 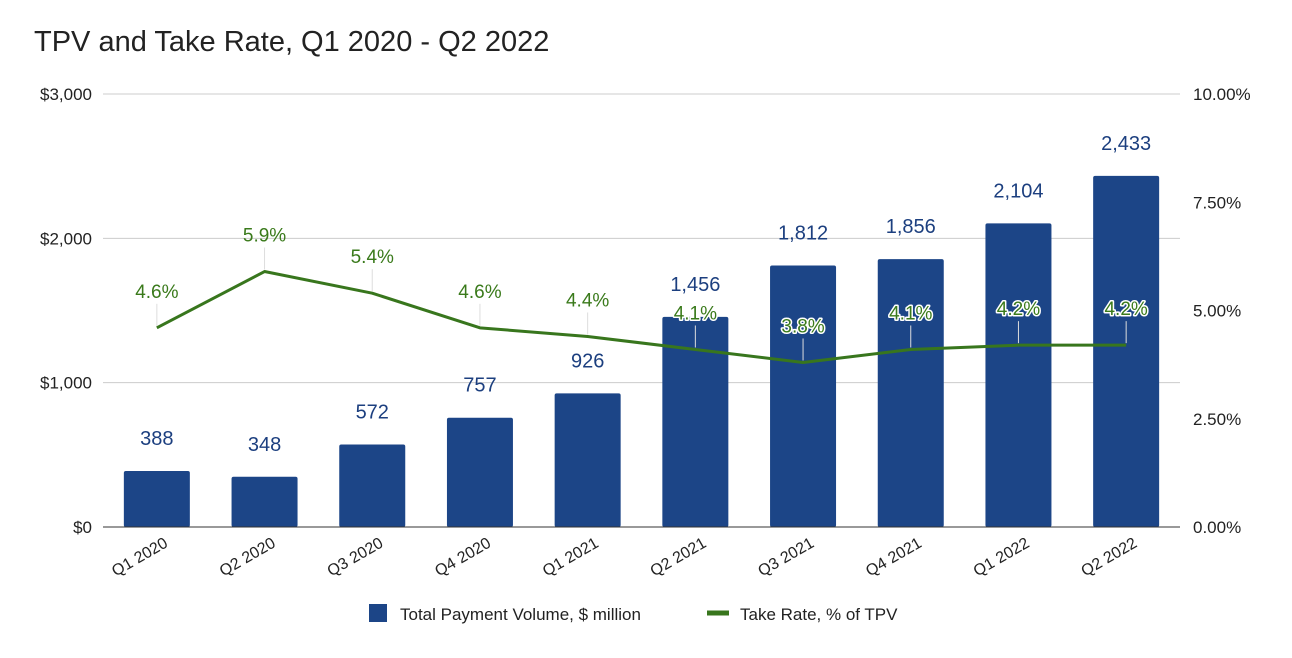 I want to click on y-right-tick-label: 2.50%, so click(x=1217, y=419).